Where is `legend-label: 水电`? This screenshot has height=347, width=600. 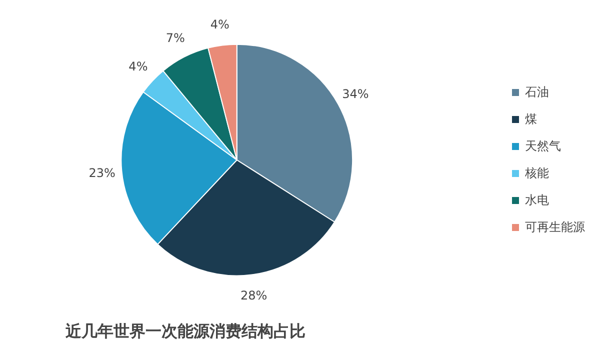
legend-label: 水电 is located at coordinates (537, 200).